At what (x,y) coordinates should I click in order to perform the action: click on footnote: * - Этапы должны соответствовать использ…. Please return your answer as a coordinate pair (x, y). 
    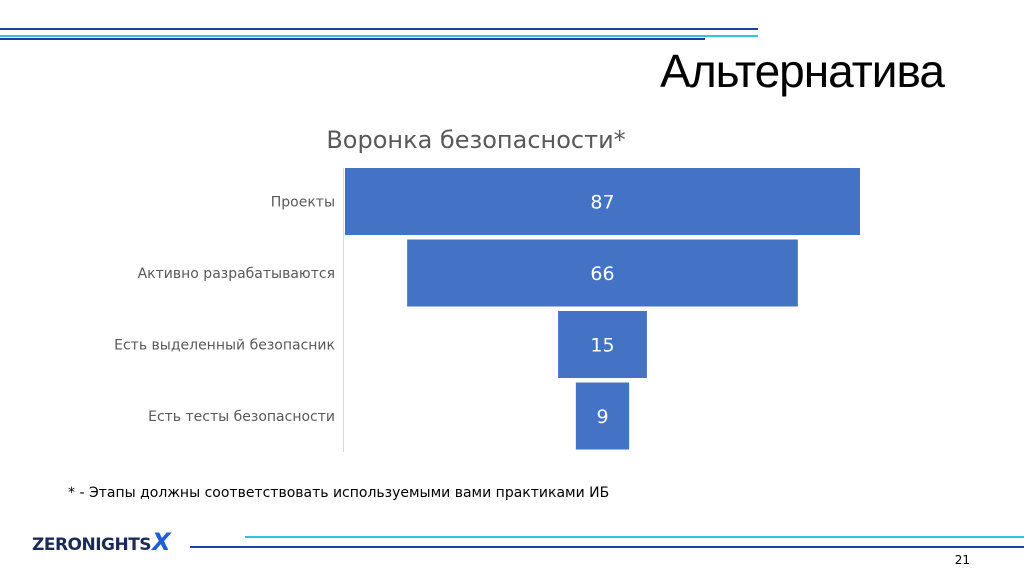
    Looking at the image, I should click on (339, 493).